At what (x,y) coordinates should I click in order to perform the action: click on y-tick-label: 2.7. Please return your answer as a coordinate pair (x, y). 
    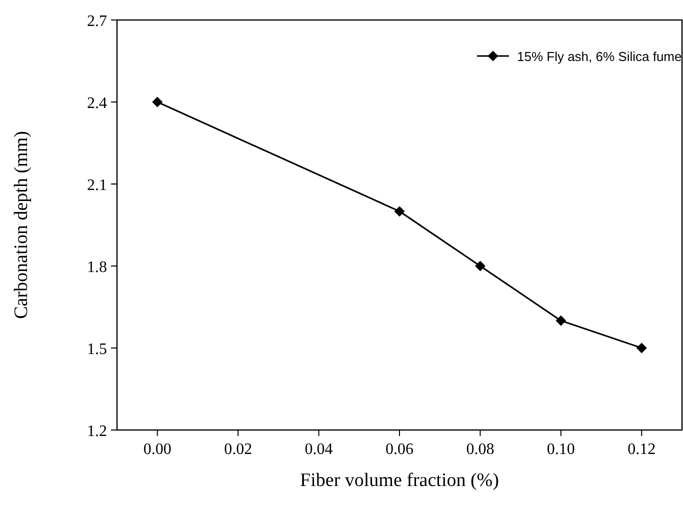
    Looking at the image, I should click on (97, 21).